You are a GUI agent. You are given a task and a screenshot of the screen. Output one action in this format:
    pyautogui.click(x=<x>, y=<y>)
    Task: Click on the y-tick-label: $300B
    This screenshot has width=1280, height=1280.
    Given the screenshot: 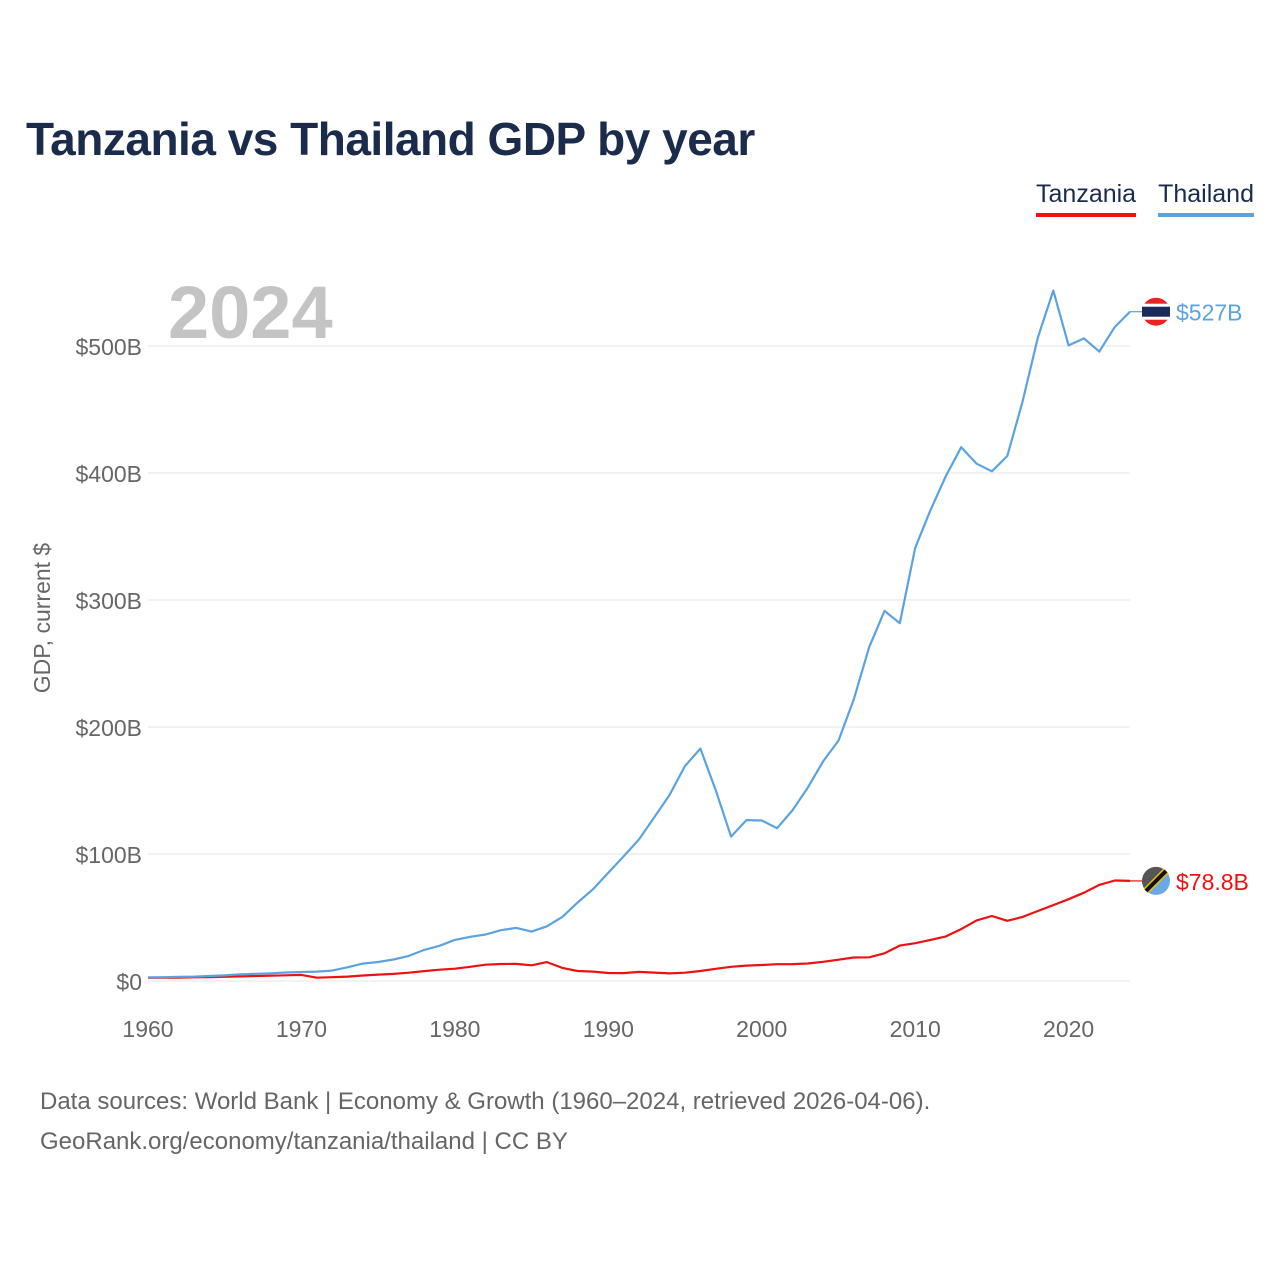 What is the action you would take?
    pyautogui.click(x=108, y=601)
    